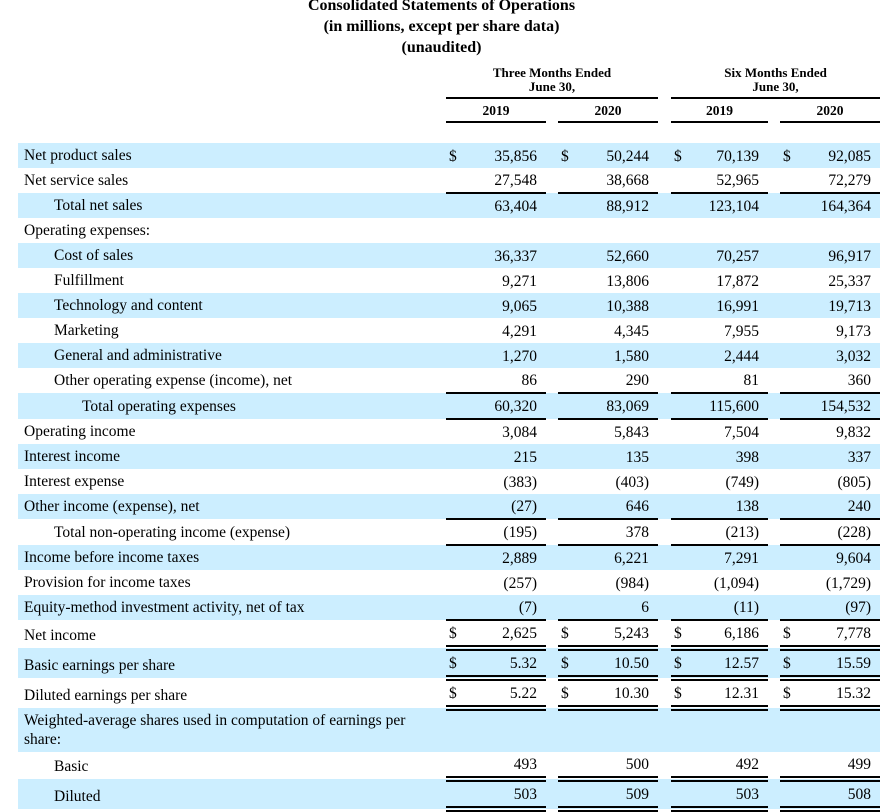  What do you see at coordinates (736, 583) in the screenshot?
I see `cell-value: (1,094)` at bounding box center [736, 583].